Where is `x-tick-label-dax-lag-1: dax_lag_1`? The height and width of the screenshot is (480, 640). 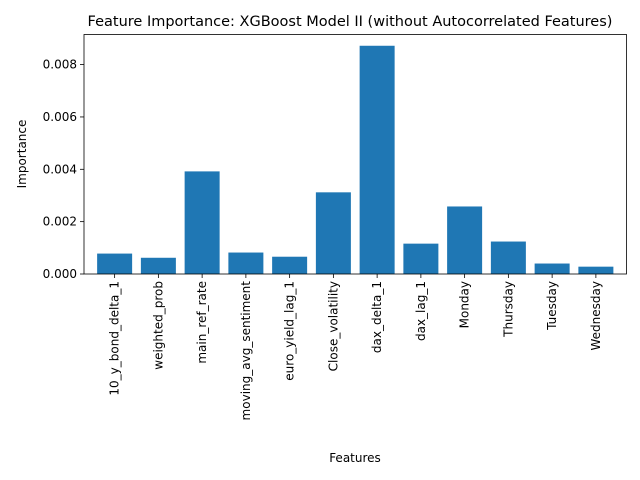 x-tick-label-dax-lag-1: dax_lag_1 is located at coordinates (421, 311).